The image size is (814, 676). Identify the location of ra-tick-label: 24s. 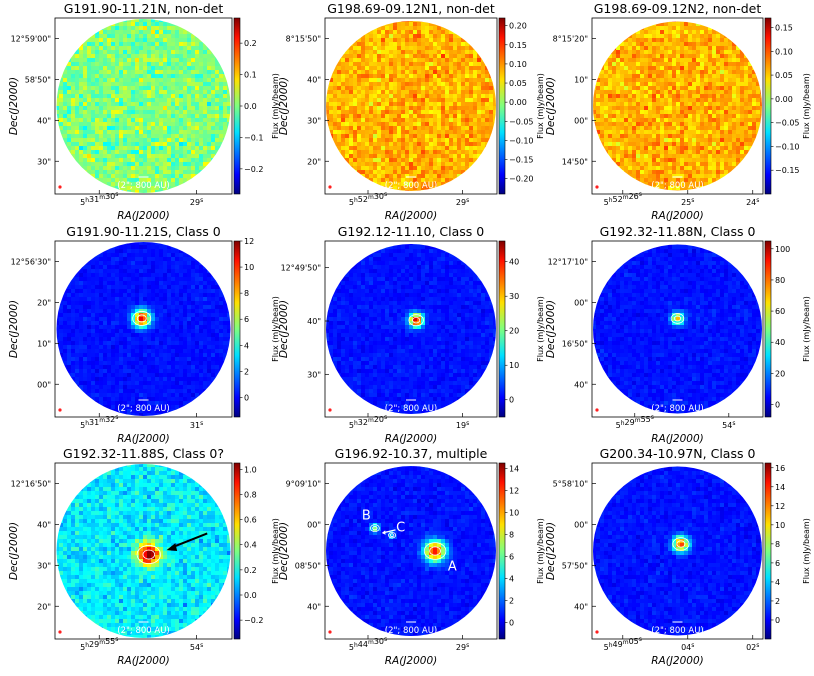
(752, 202).